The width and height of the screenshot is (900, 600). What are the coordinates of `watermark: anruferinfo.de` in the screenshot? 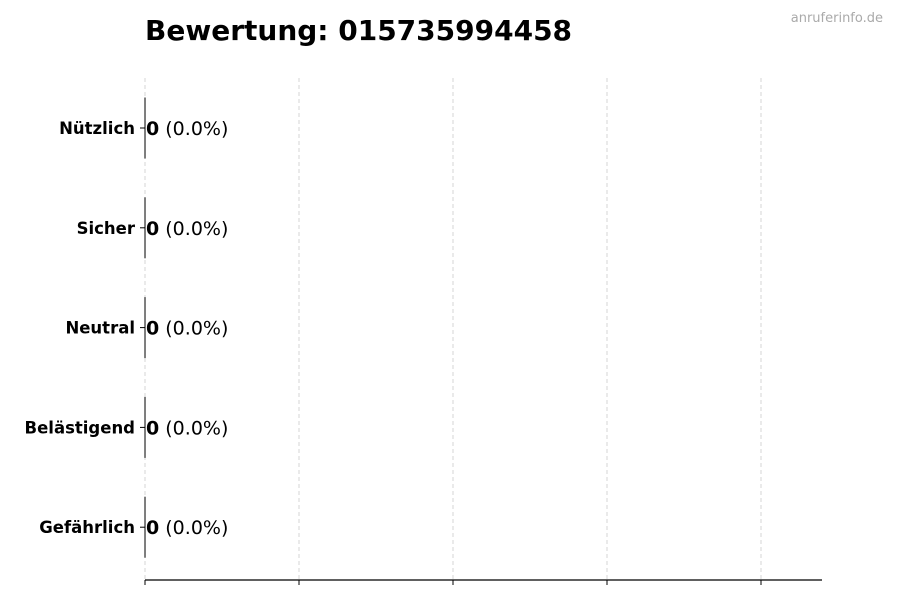 It's located at (837, 18).